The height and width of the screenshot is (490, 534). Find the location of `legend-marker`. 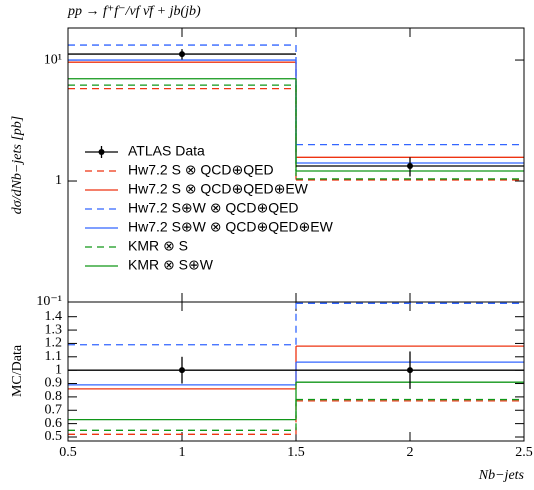

legend-marker is located at coordinates (101, 152).